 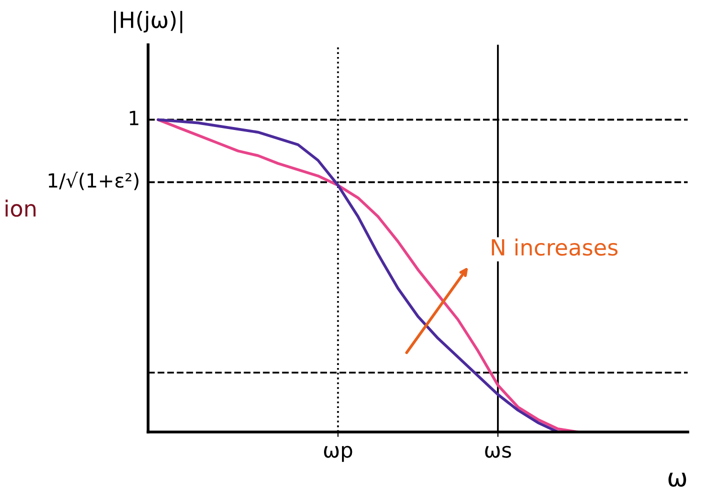 I want to click on text: ion, so click(x=21, y=208).